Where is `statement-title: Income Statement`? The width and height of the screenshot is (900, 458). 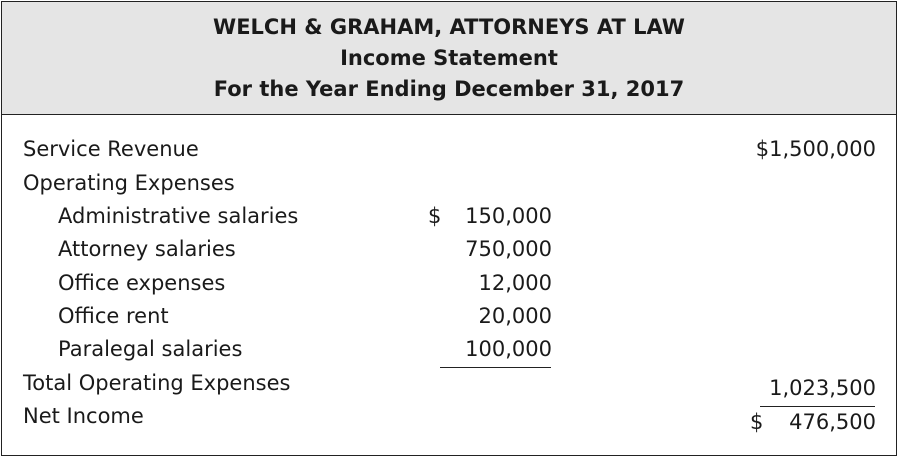
statement-title: Income Statement is located at coordinates (449, 58).